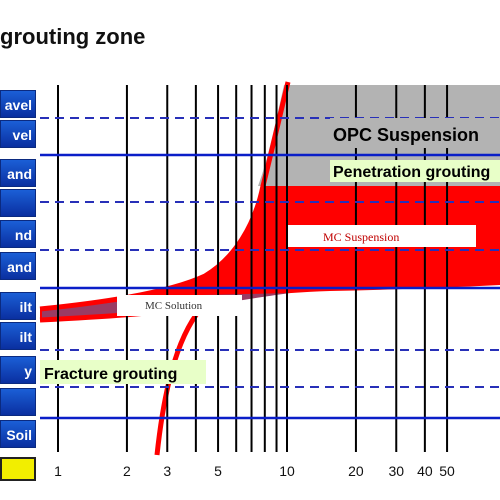 This screenshot has height=500, width=500. Describe the element at coordinates (18, 306) in the screenshot. I see `soil-label-6: ilt` at that location.